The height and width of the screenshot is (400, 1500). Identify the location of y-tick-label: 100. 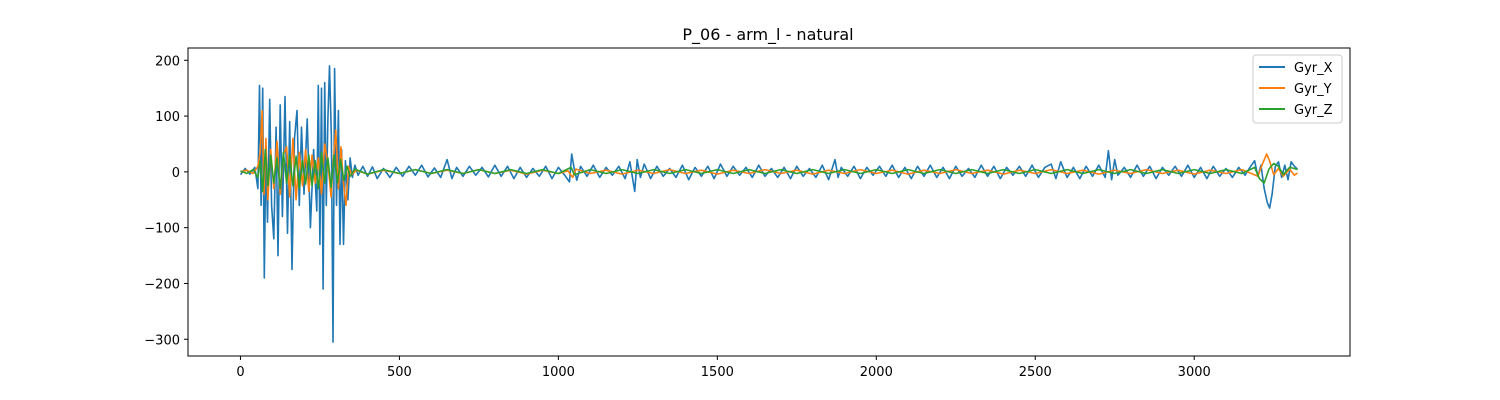
(167, 117).